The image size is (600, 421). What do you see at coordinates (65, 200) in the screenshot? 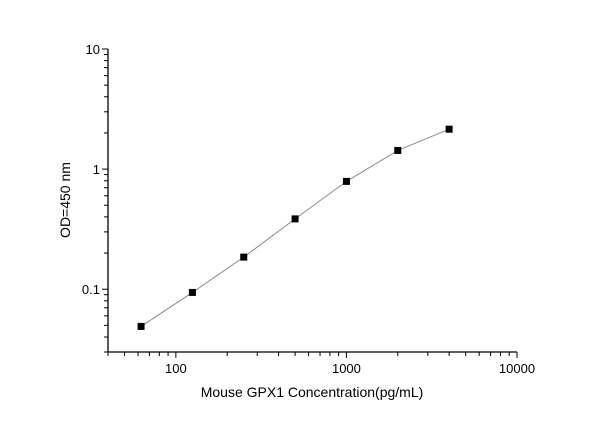
I see `y-axis-label: OD=450 nm` at bounding box center [65, 200].